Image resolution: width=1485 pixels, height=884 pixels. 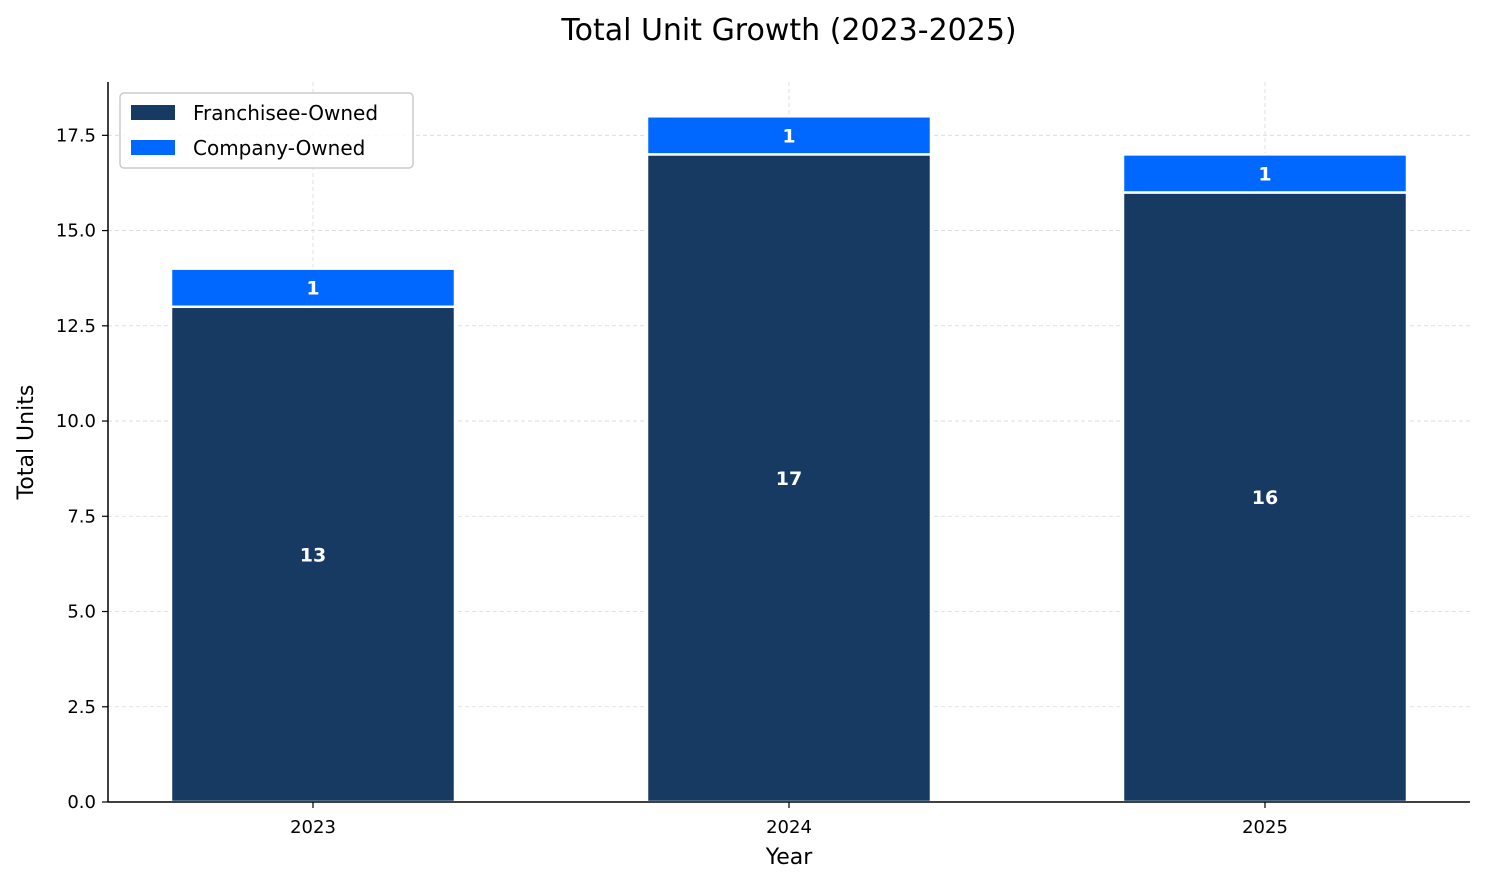 I want to click on x-tick-label: 2023, so click(x=313, y=827).